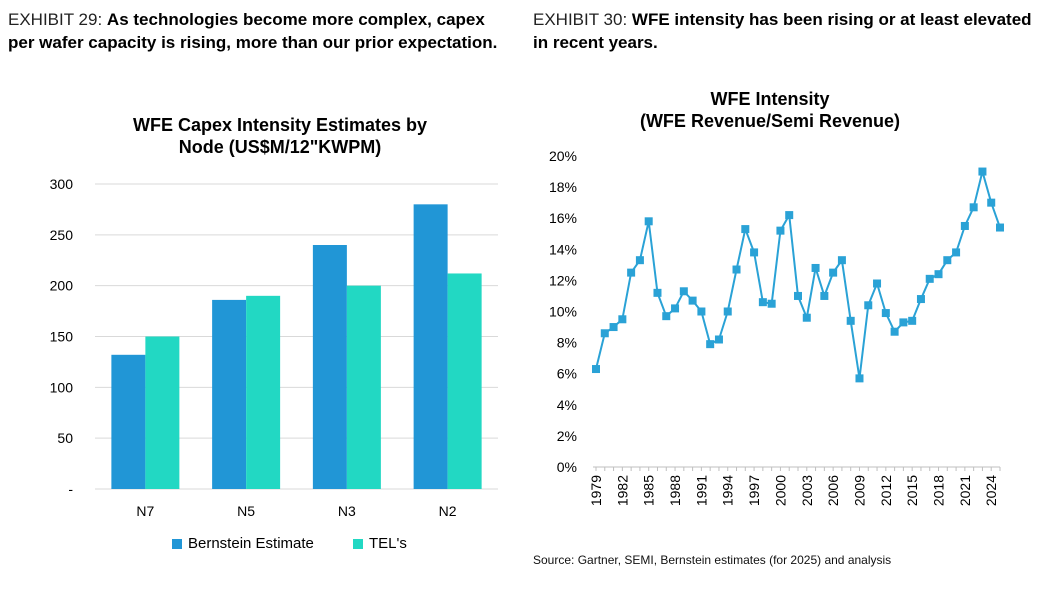  I want to click on exhibit-29-number: EXHIBIT 29:, so click(55, 19).